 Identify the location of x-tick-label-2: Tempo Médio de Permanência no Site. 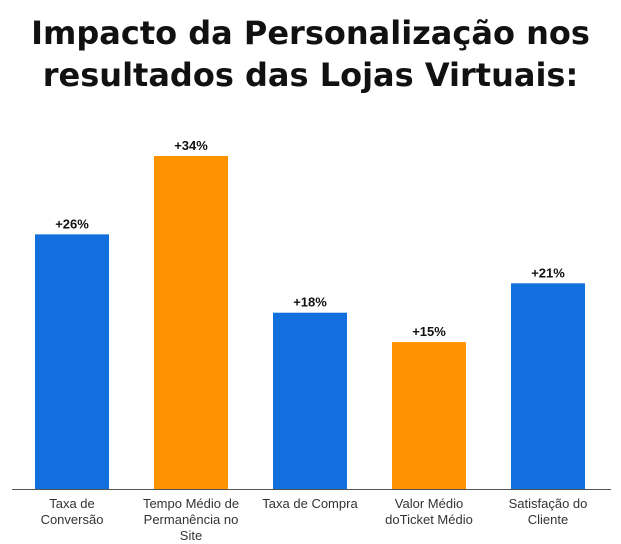
(191, 519).